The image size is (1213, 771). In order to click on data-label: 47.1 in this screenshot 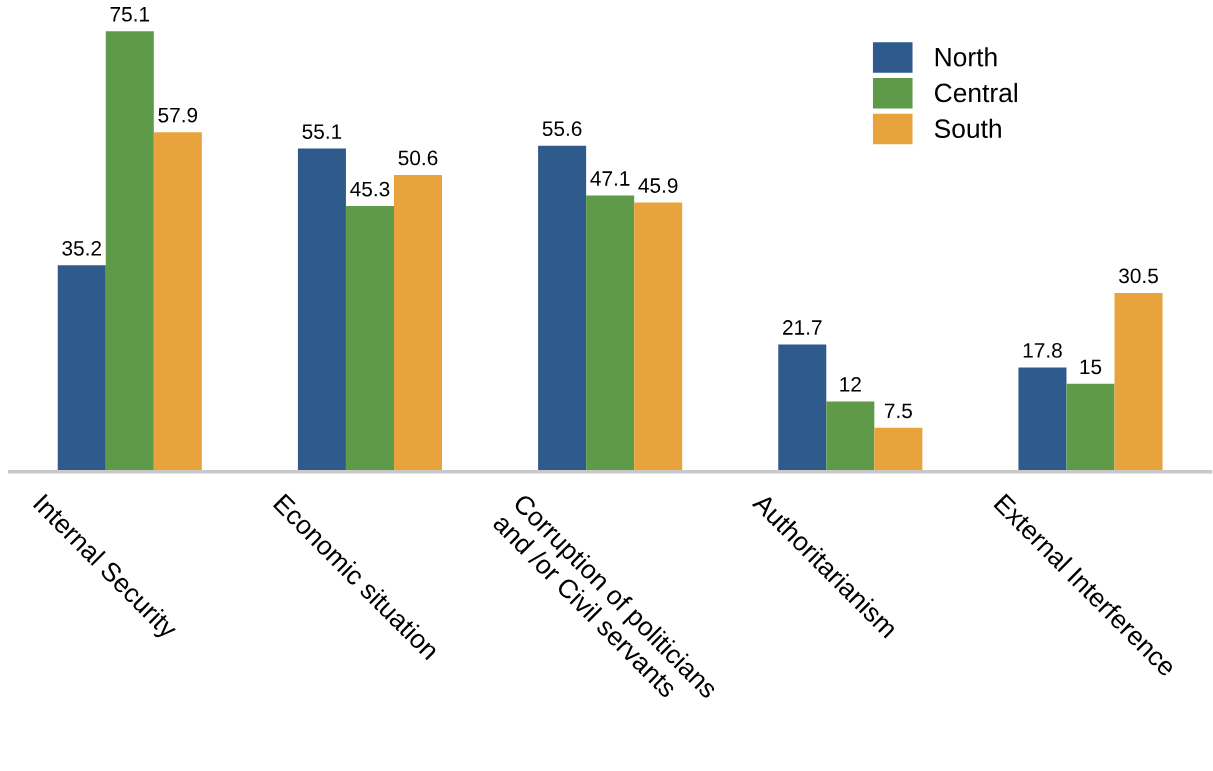, I will do `click(610, 178)`.